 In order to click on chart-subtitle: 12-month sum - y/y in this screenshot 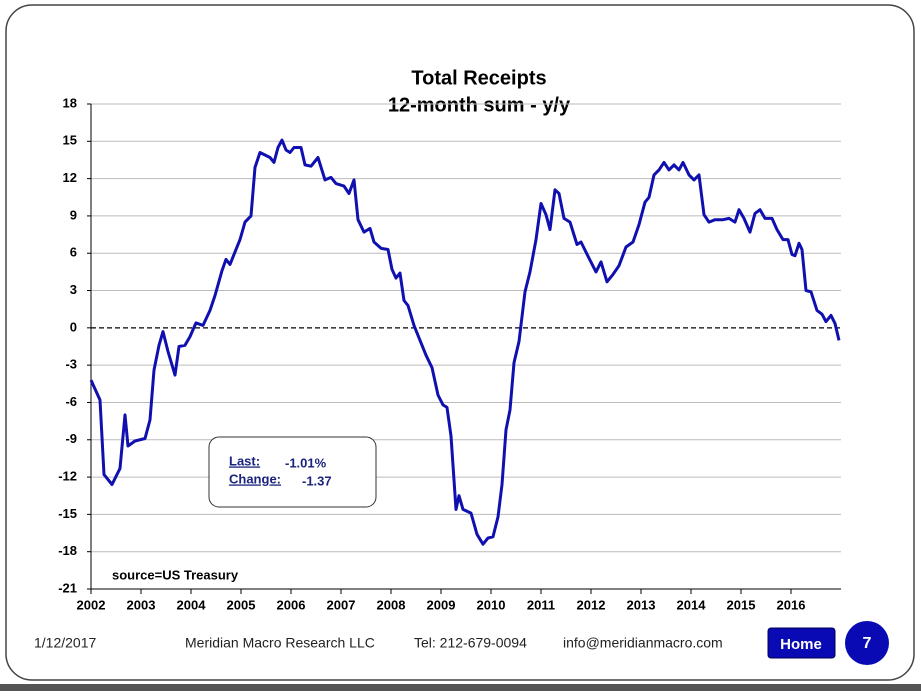, I will do `click(479, 105)`.